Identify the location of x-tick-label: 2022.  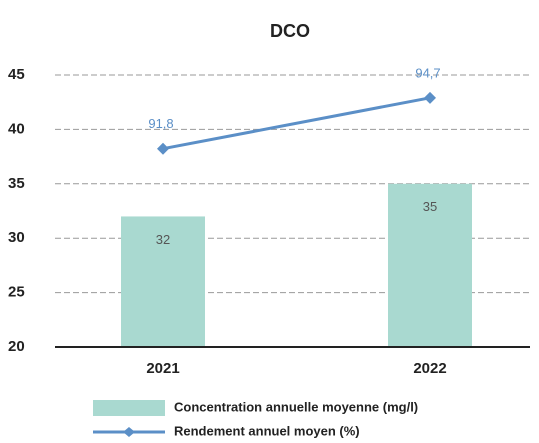
(429, 368).